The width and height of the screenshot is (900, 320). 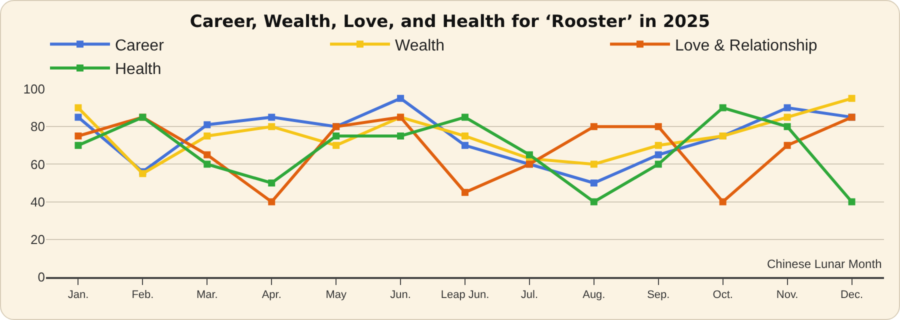 What do you see at coordinates (529, 294) in the screenshot?
I see `x-tick-label: Jul.` at bounding box center [529, 294].